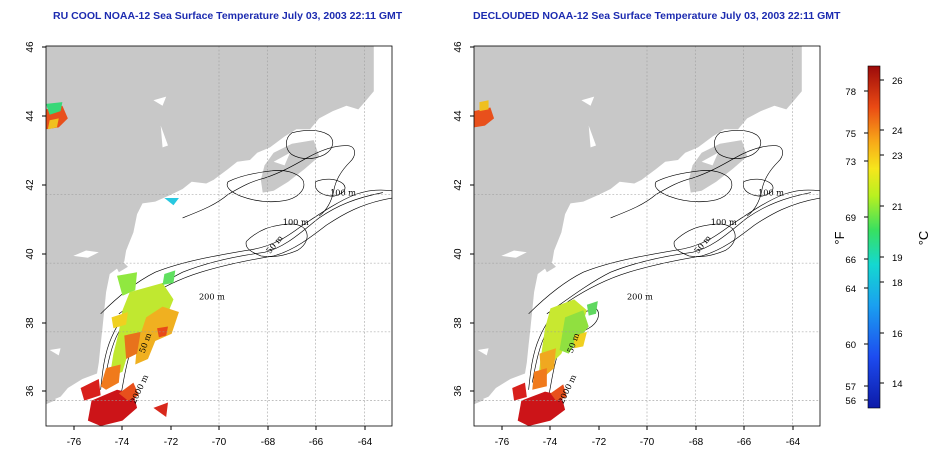 The image size is (950, 475). I want to click on f-tick-label: 60, so click(850, 345).